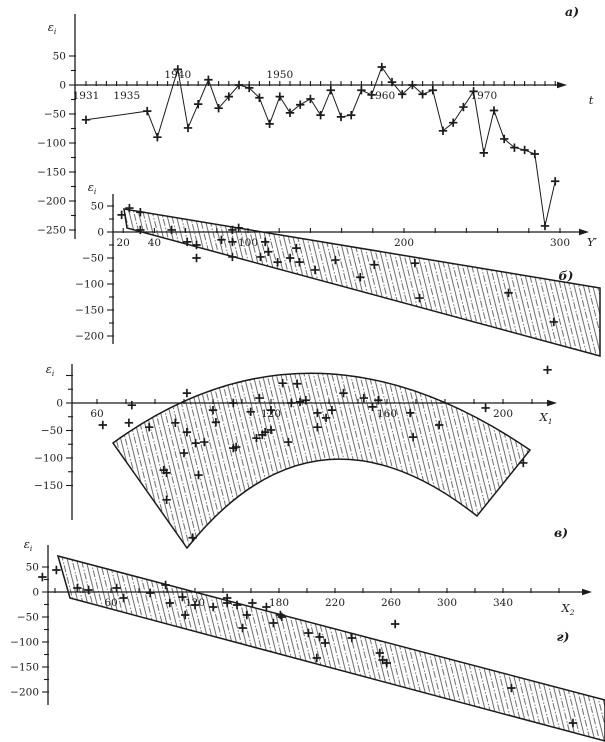  What do you see at coordinates (32, 568) in the screenshot?
I see `y-tick-label: 50` at bounding box center [32, 568].